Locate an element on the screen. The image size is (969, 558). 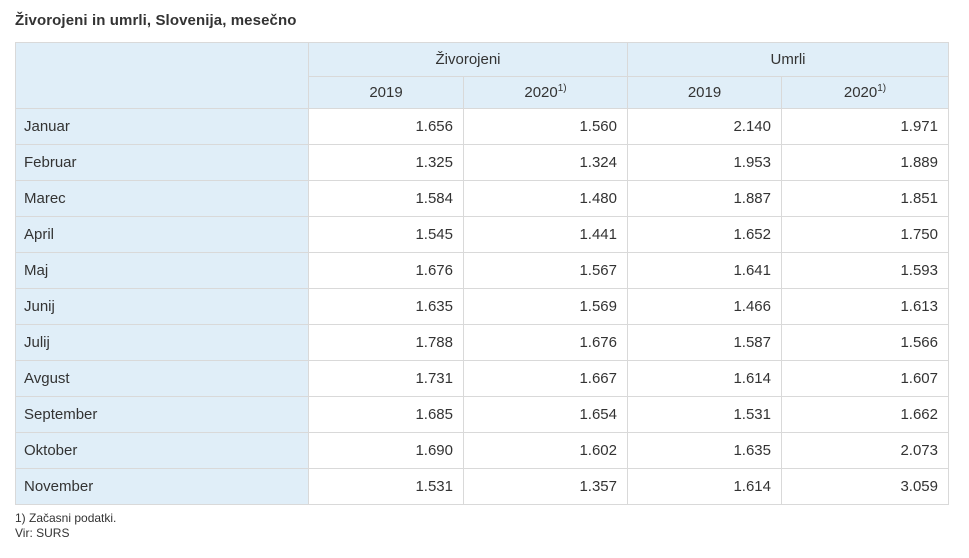
value-cell: 1.441 is located at coordinates (545, 234).